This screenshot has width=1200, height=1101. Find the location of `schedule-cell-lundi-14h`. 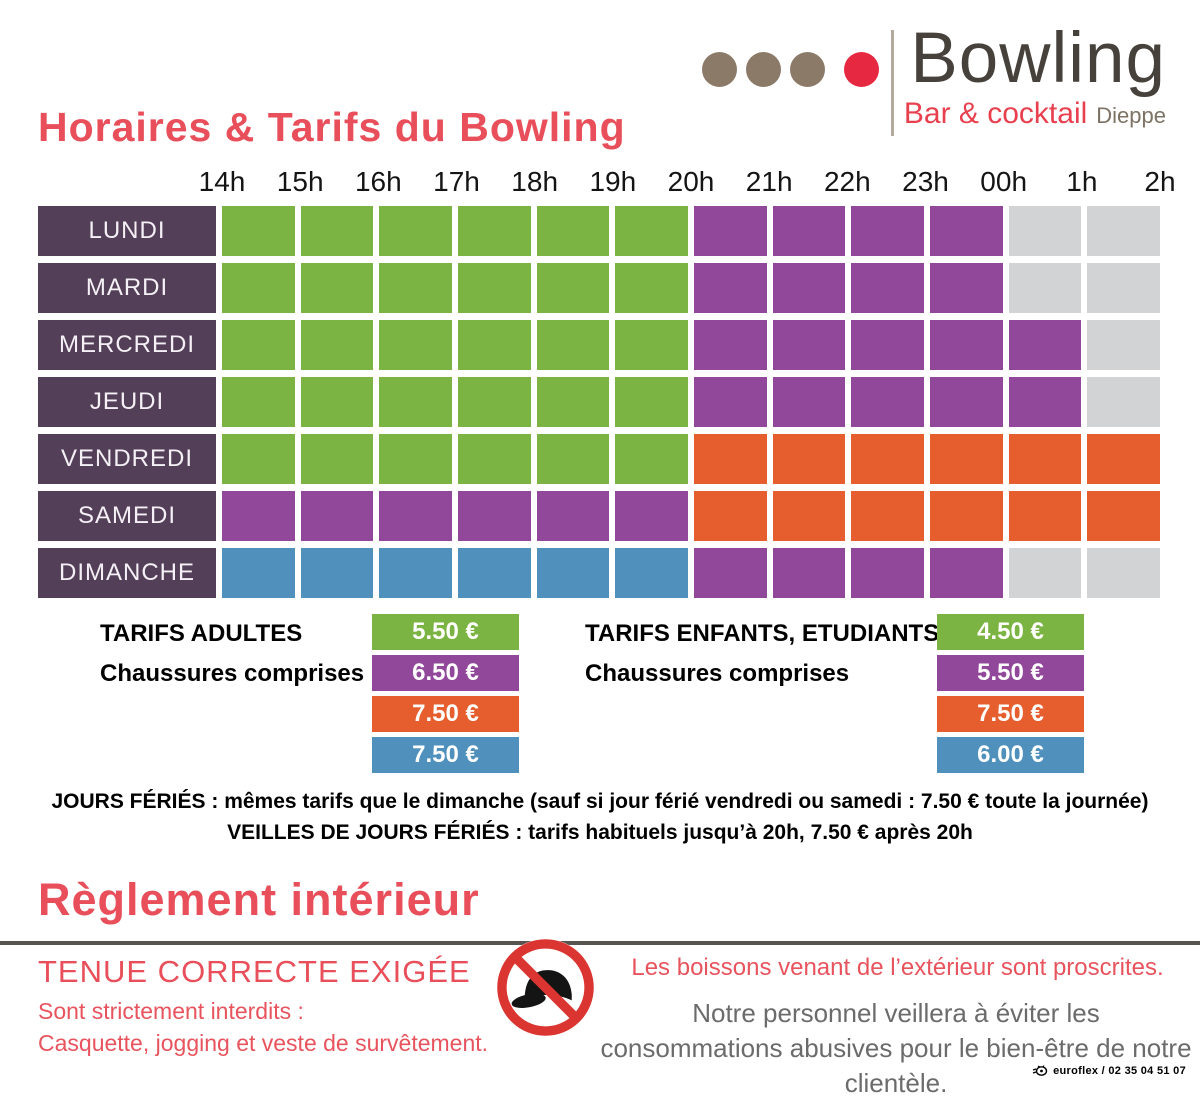

schedule-cell-lundi-14h is located at coordinates (258, 231).